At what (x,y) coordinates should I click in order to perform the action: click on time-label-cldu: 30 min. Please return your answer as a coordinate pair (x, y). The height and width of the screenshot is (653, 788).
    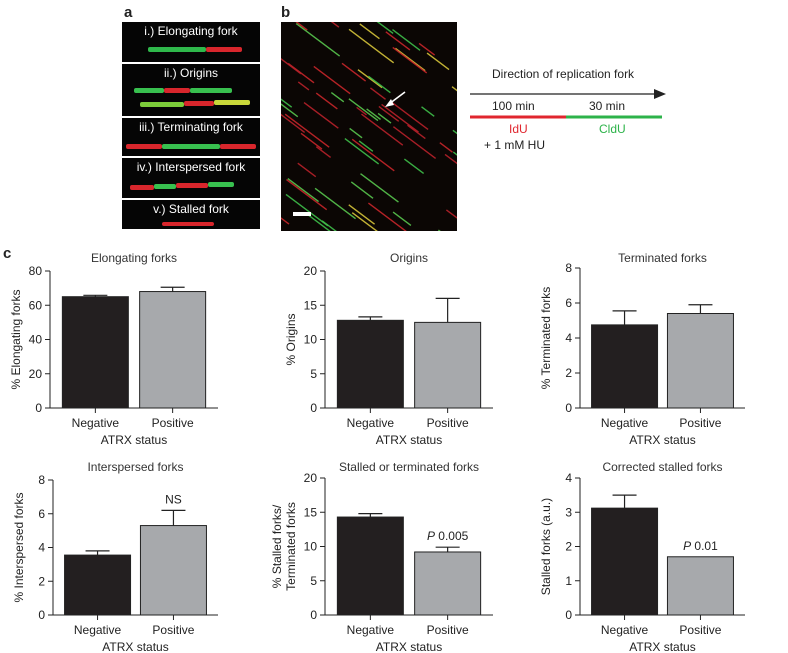
    Looking at the image, I should click on (607, 106).